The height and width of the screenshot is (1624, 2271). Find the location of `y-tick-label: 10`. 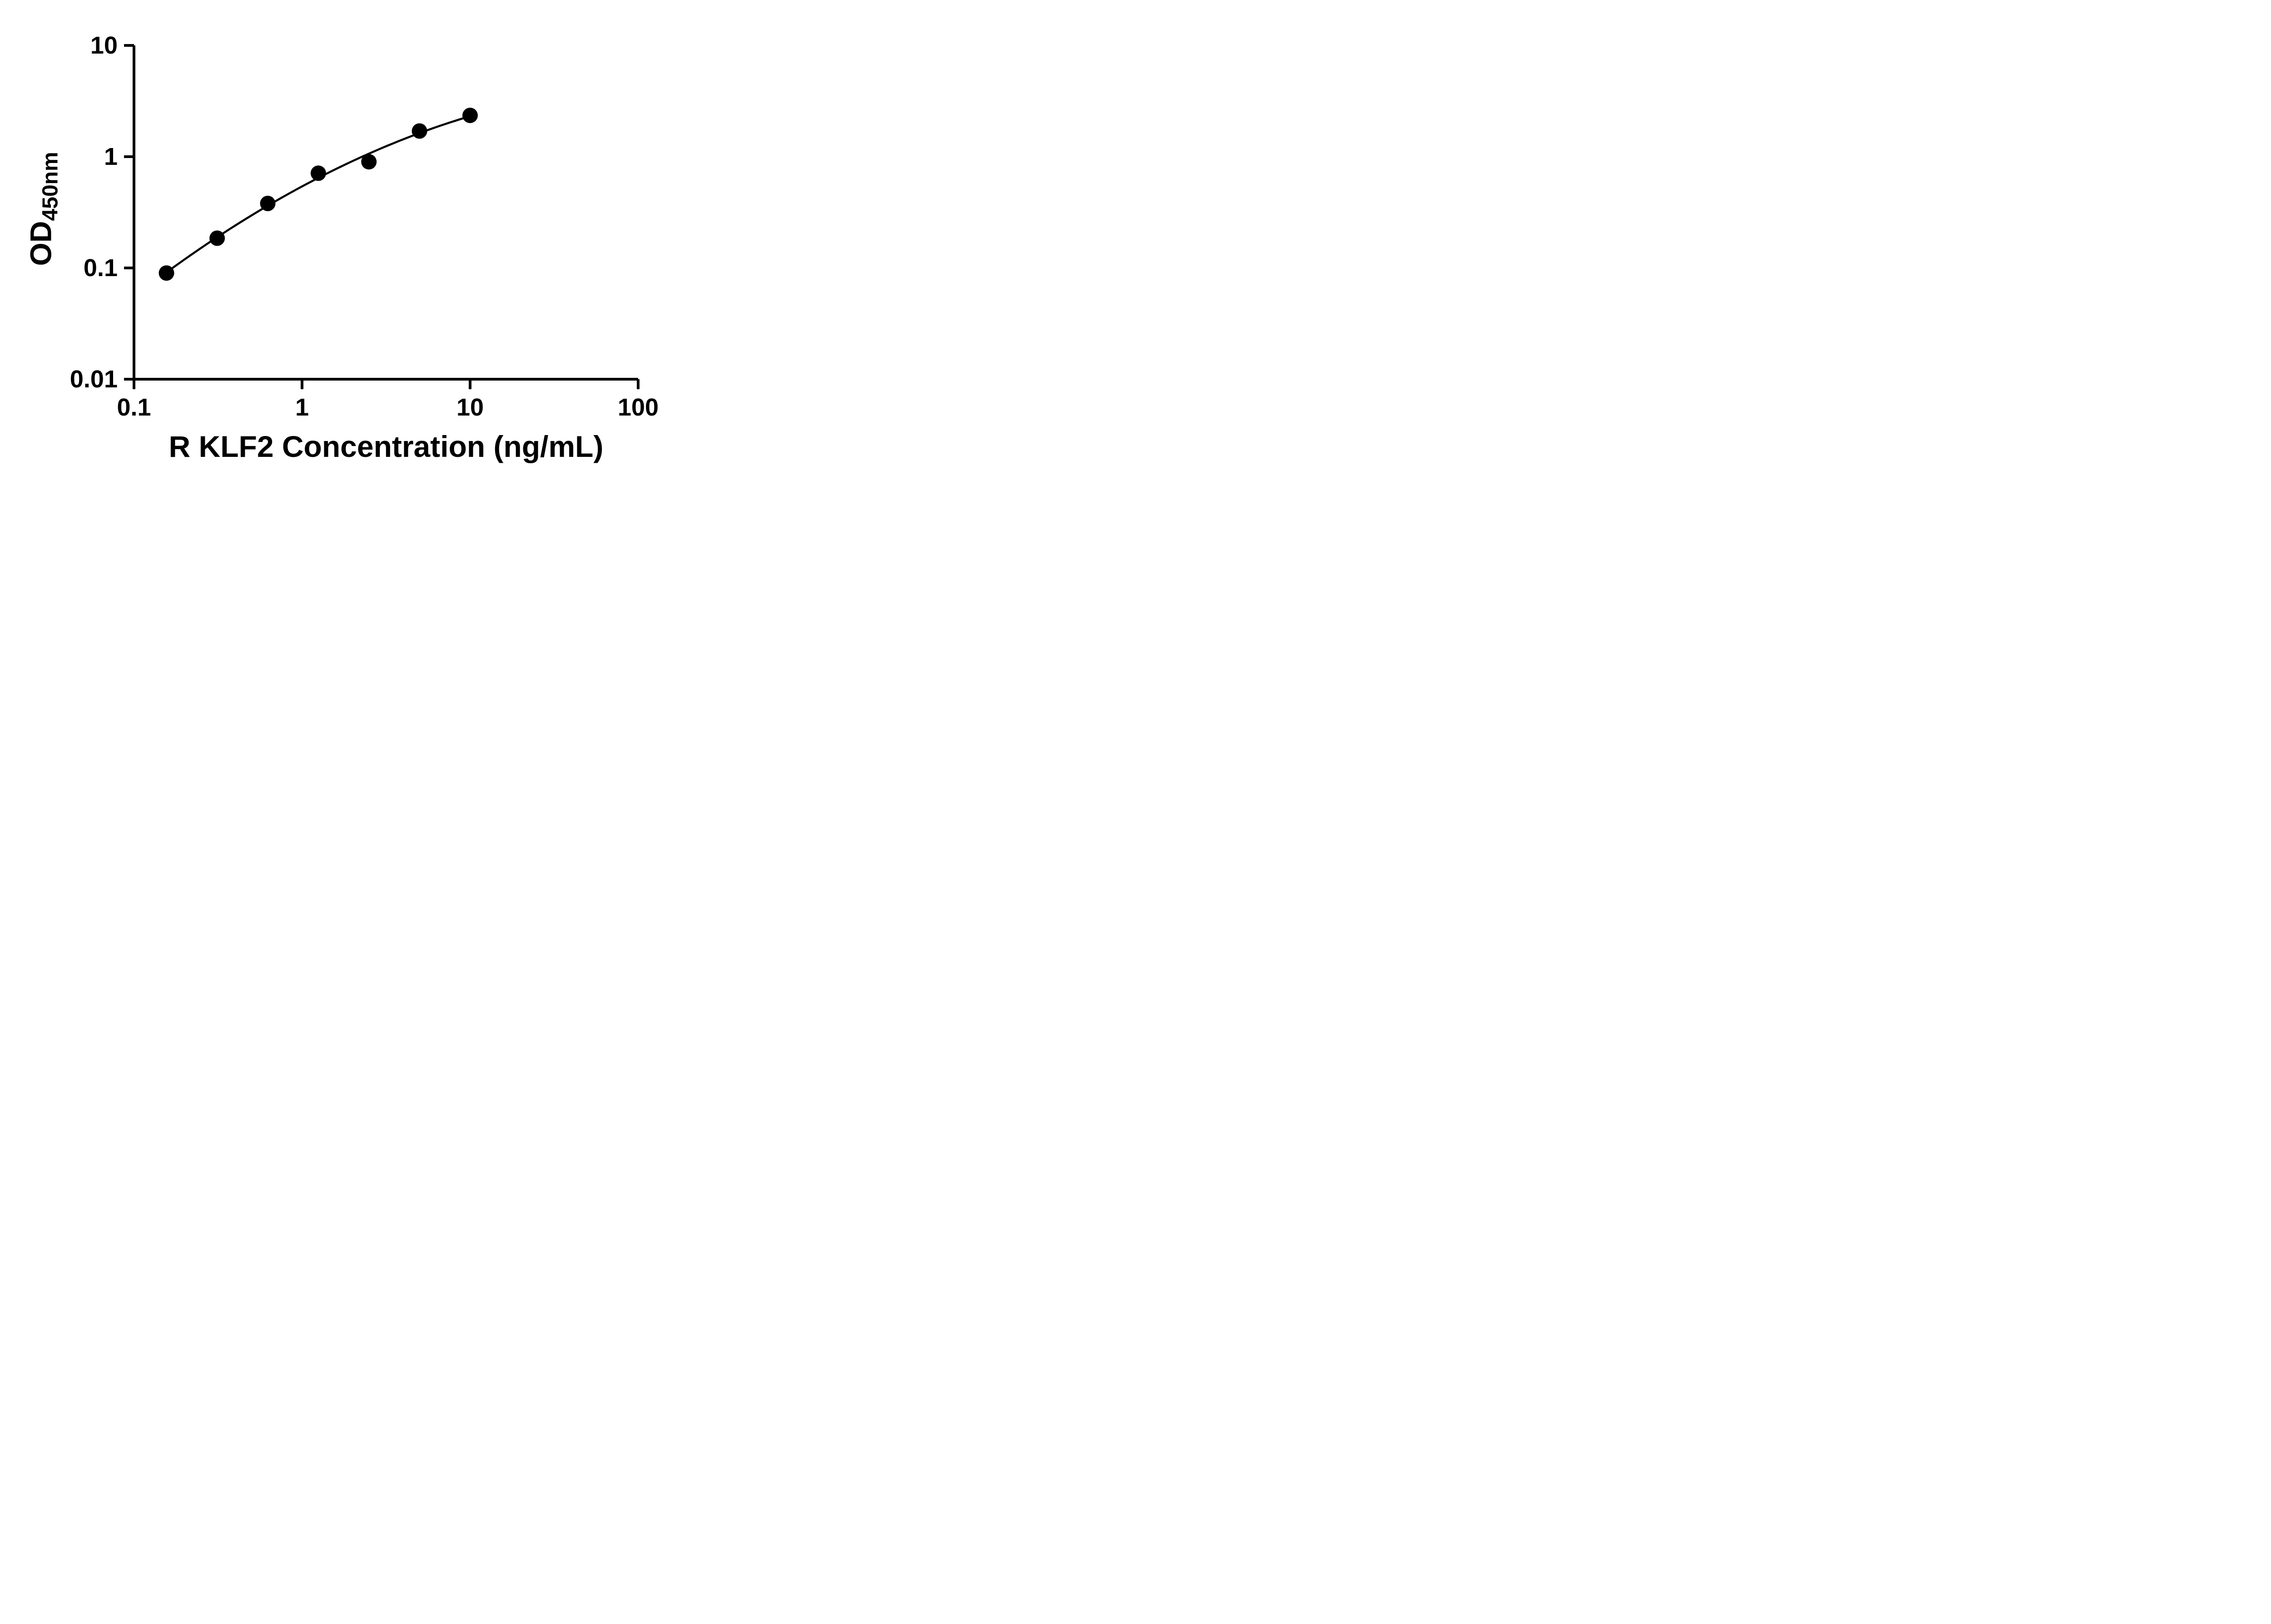

y-tick-label: 10 is located at coordinates (104, 45).